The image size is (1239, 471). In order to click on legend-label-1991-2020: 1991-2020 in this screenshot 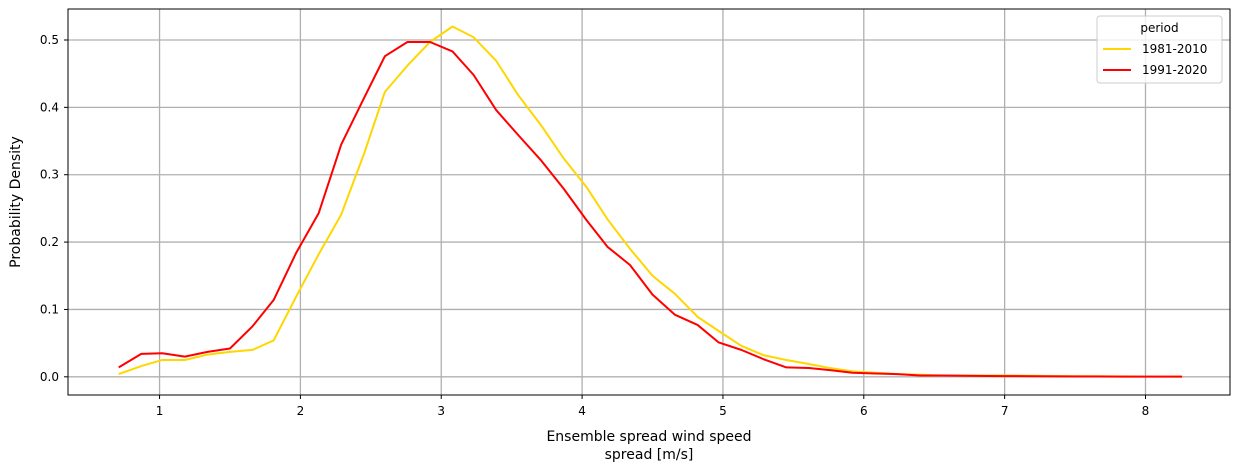, I will do `click(1174, 70)`.